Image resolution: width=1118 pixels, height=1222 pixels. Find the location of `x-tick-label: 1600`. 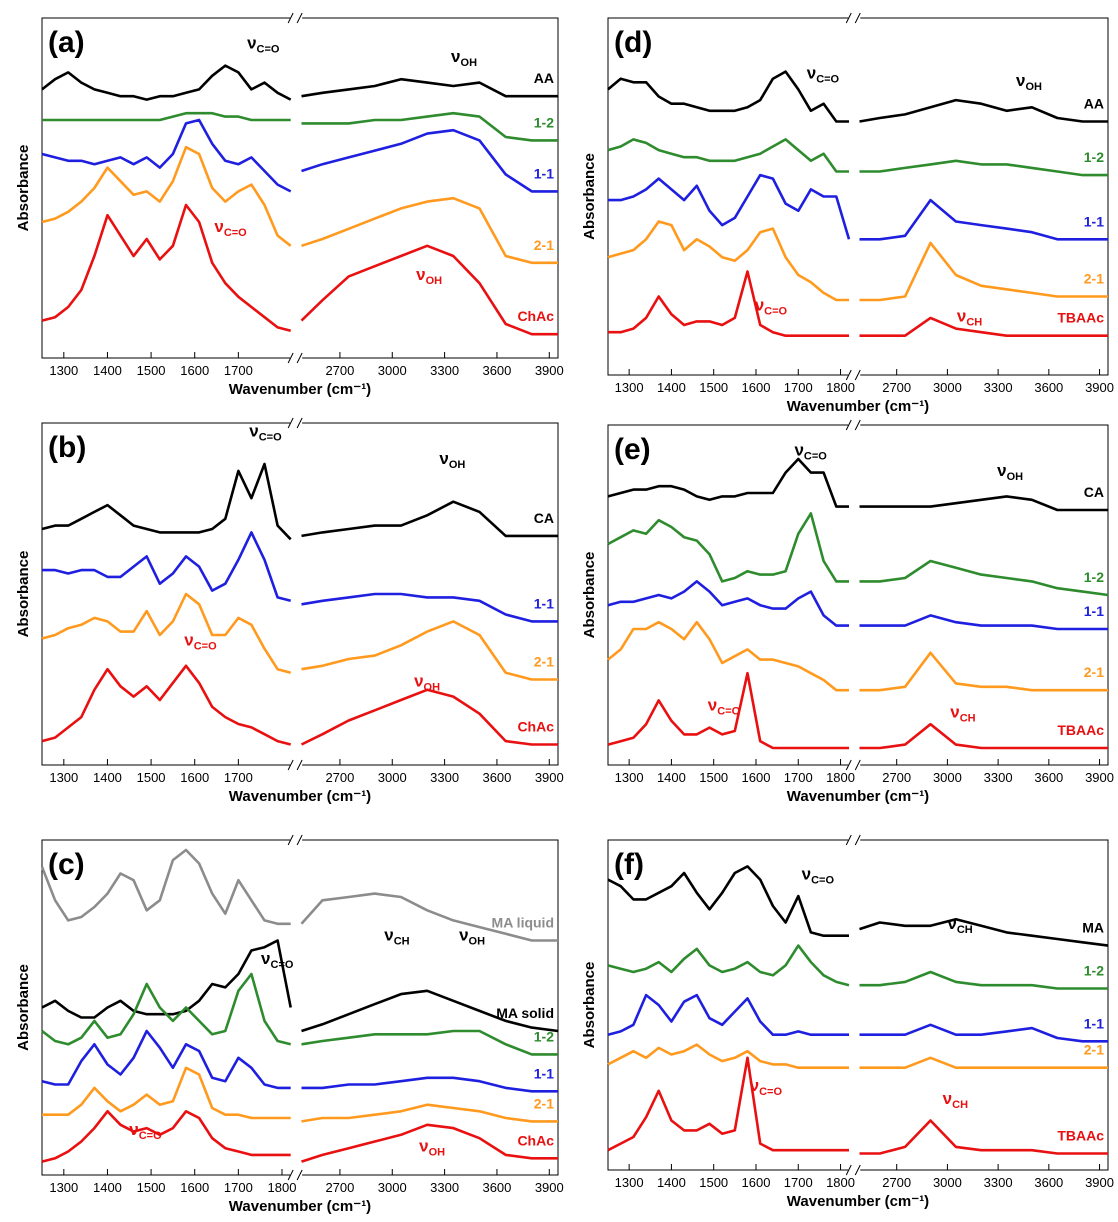

x-tick-label: 1600 is located at coordinates (756, 387).